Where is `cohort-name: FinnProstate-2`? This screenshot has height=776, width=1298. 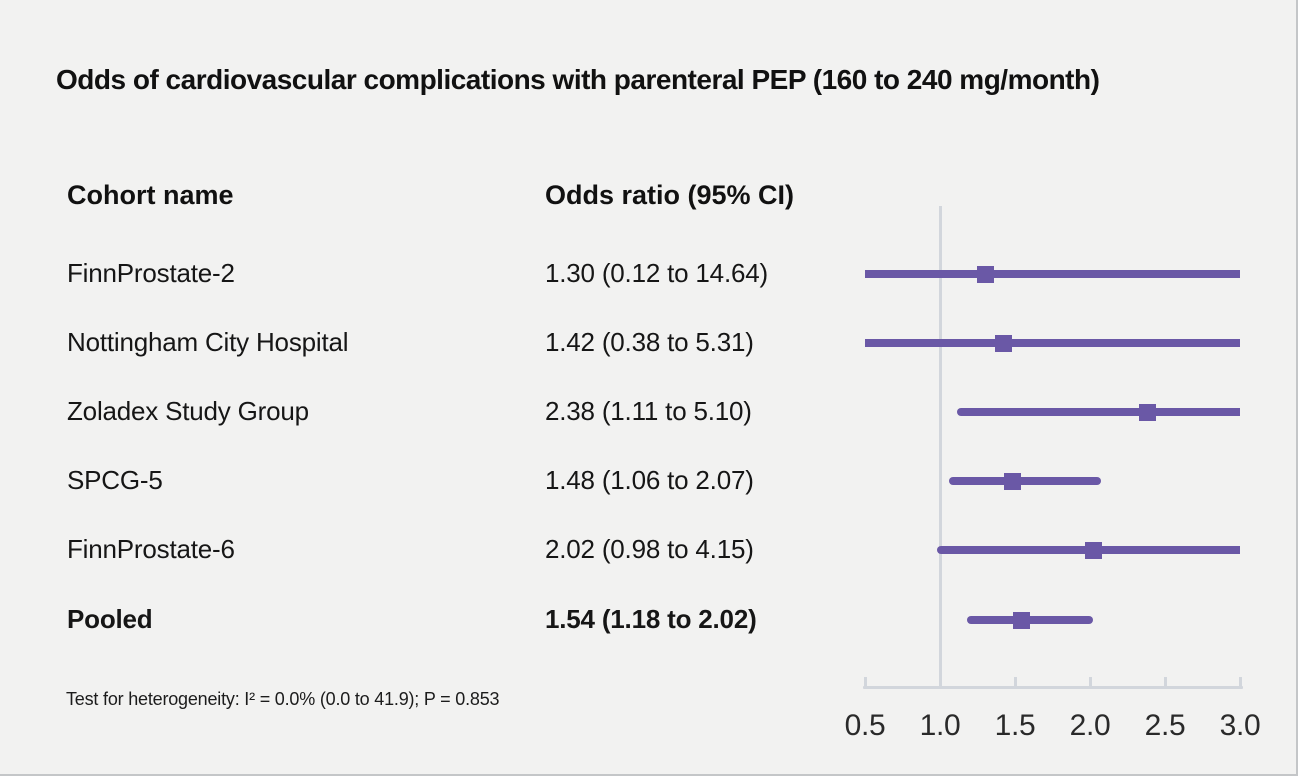
cohort-name: FinnProstate-2 is located at coordinates (151, 273).